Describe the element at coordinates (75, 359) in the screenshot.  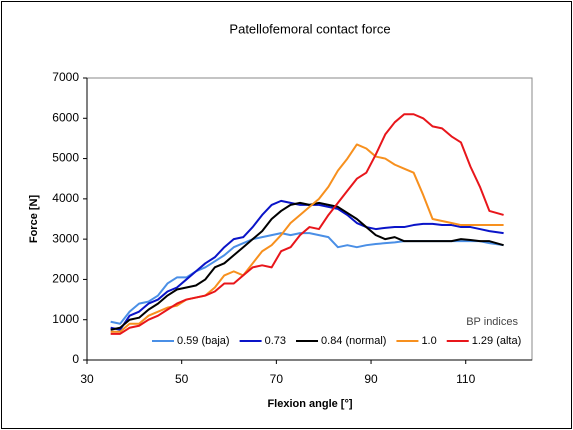
I see `y-tick-label: 0` at that location.